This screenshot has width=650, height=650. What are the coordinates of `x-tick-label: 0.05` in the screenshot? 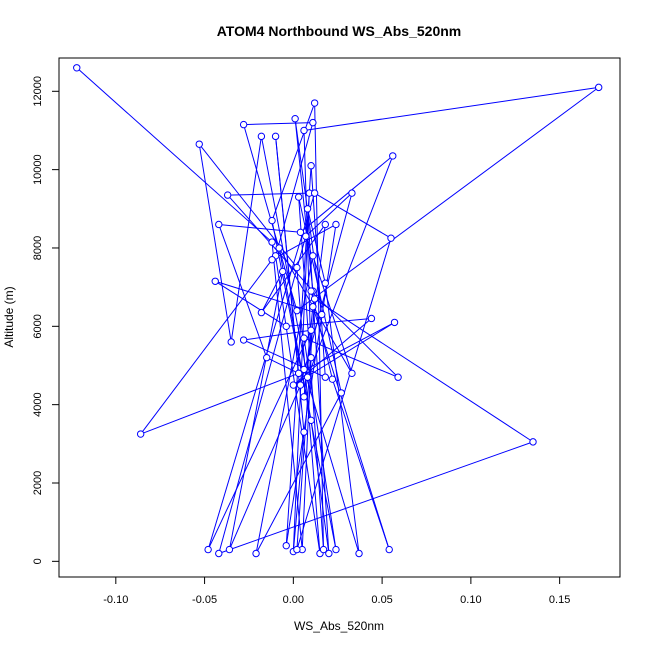 It's located at (381, 600).